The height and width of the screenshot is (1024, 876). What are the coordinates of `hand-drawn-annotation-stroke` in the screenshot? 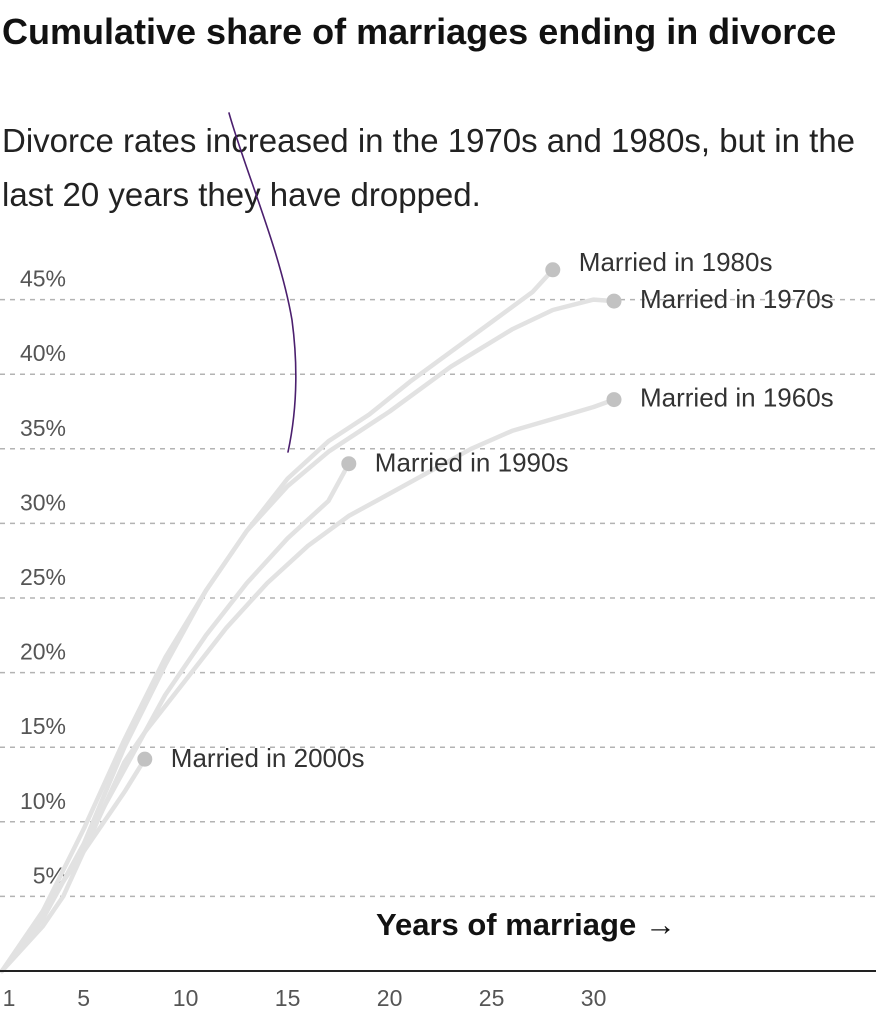 It's located at (262, 282).